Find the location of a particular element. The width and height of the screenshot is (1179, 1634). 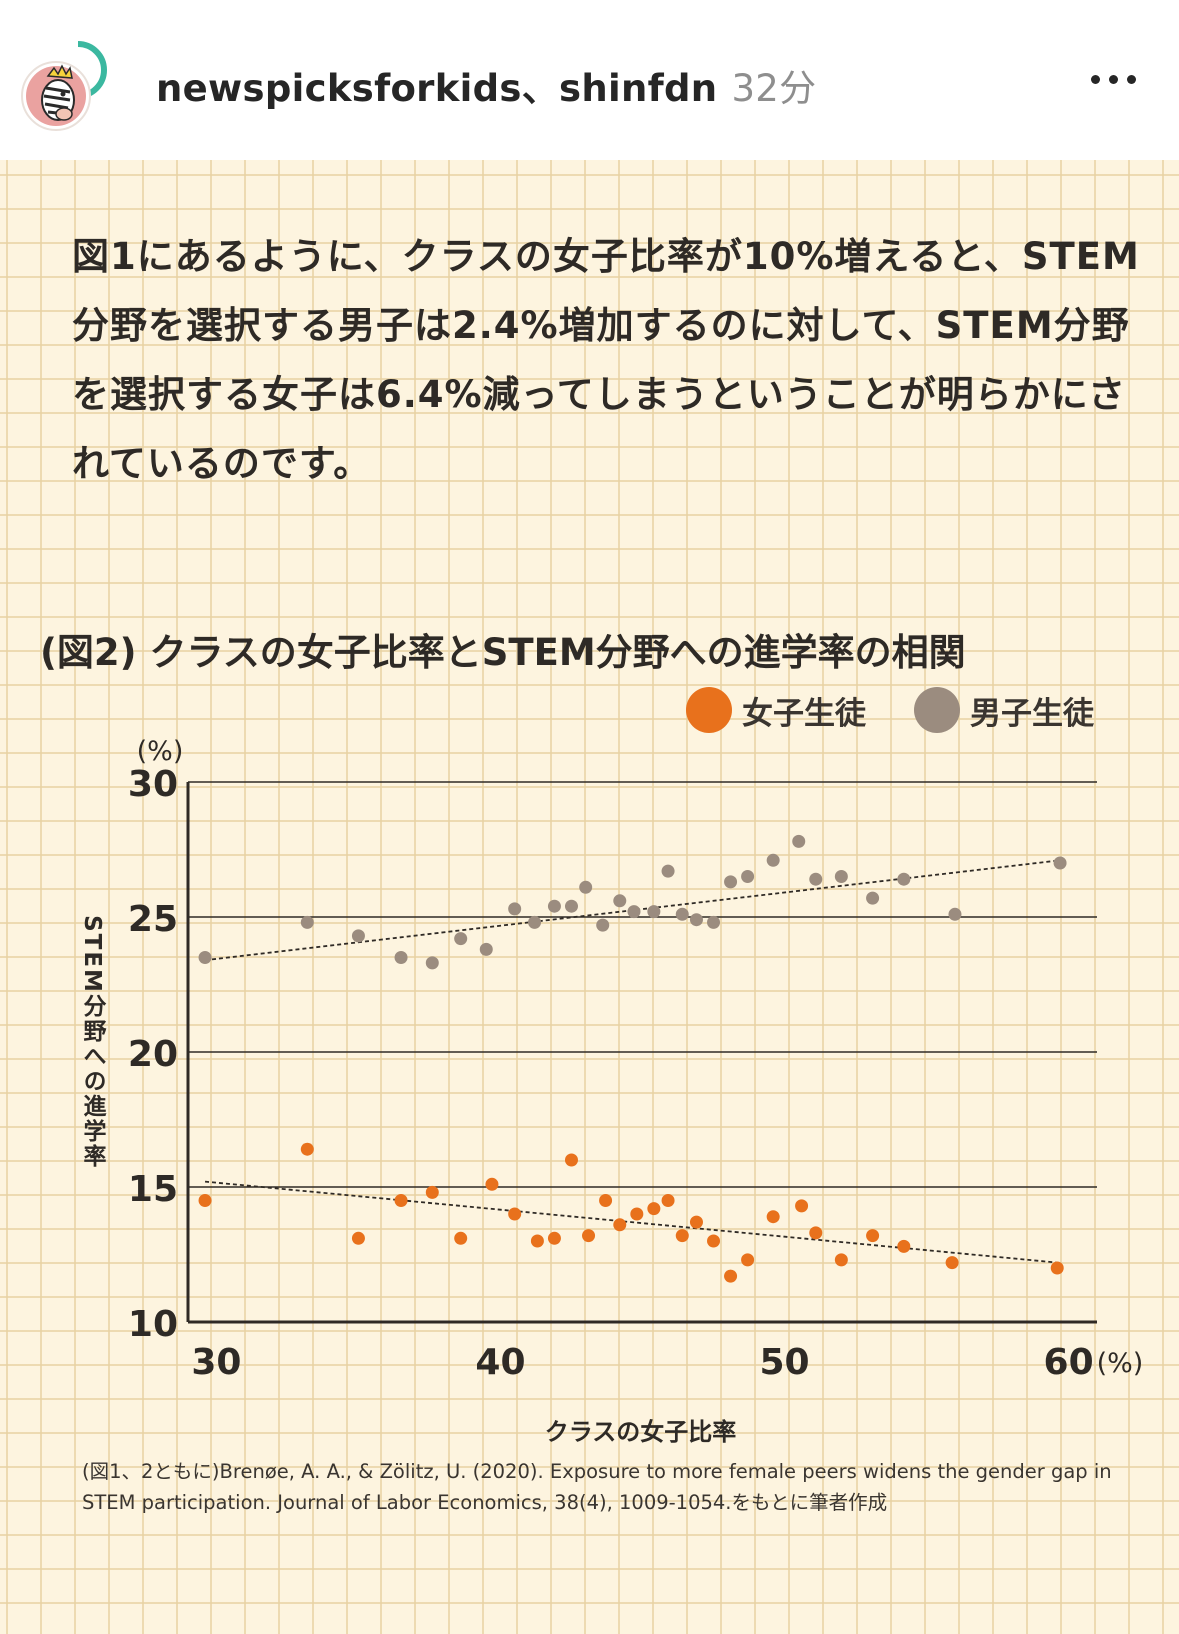

zebra-avatar-icon is located at coordinates (68, 88).